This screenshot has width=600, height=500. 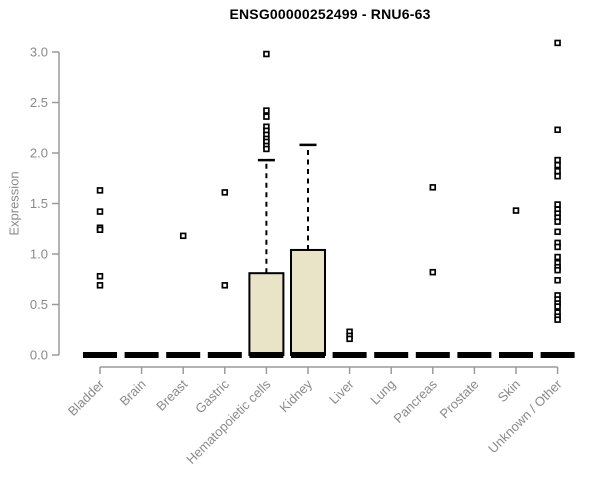 I want to click on x-tick-label: Bladder, so click(x=86, y=397).